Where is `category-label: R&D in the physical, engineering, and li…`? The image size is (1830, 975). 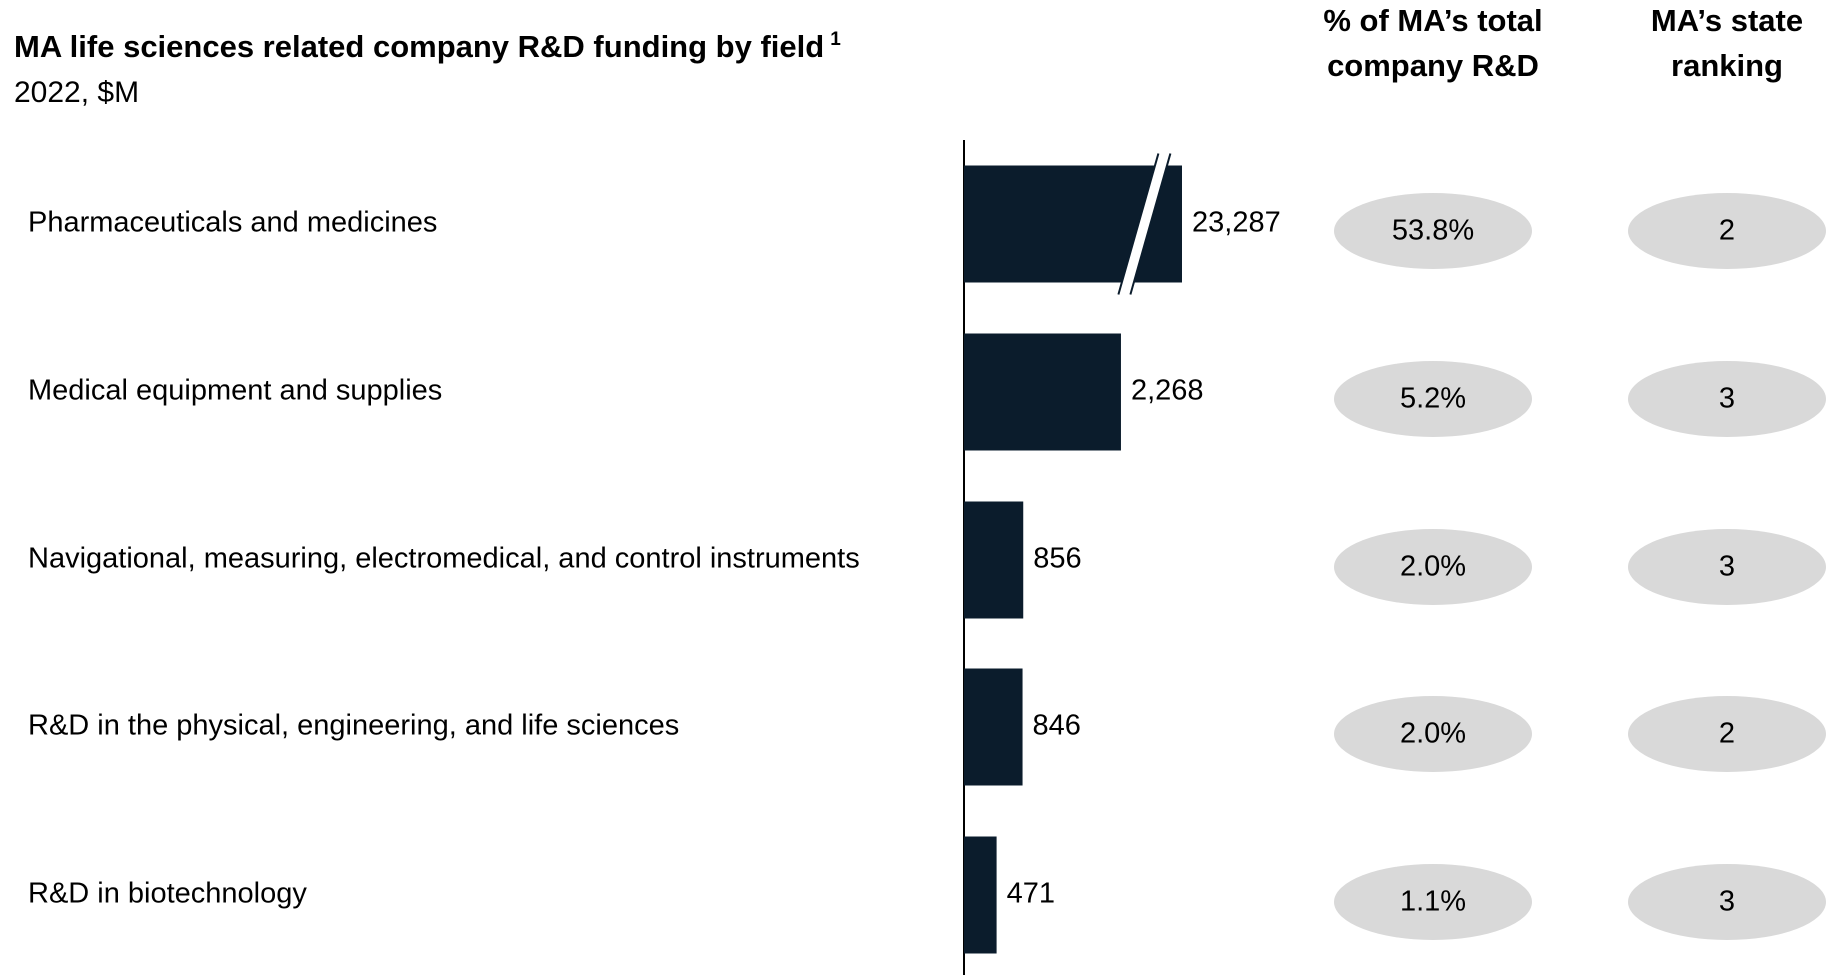
category-label: R&D in the physical, engineering, and li… is located at coordinates (353, 726).